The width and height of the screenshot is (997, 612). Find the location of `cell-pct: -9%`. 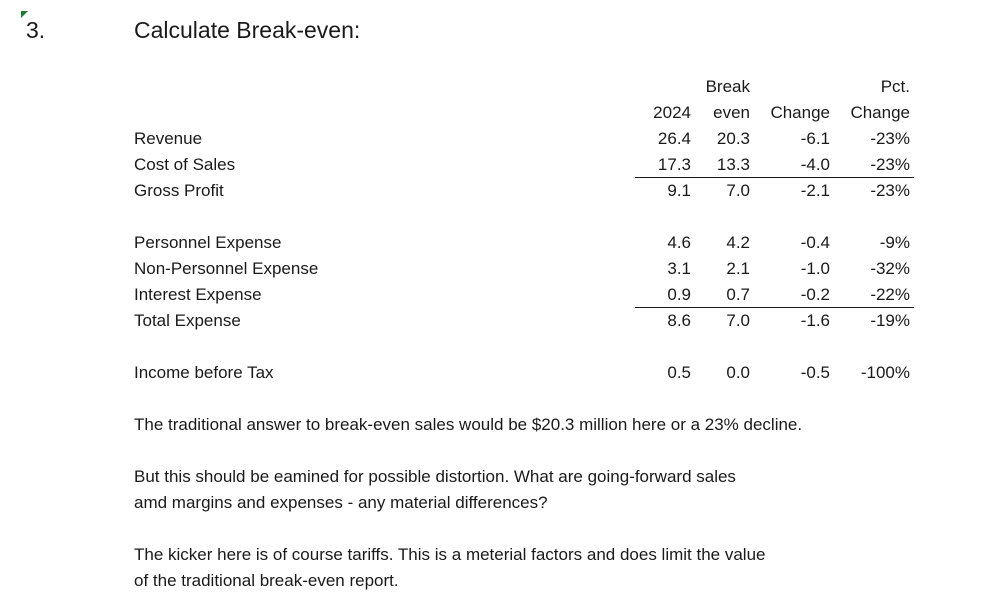

cell-pct: -9% is located at coordinates (894, 242).